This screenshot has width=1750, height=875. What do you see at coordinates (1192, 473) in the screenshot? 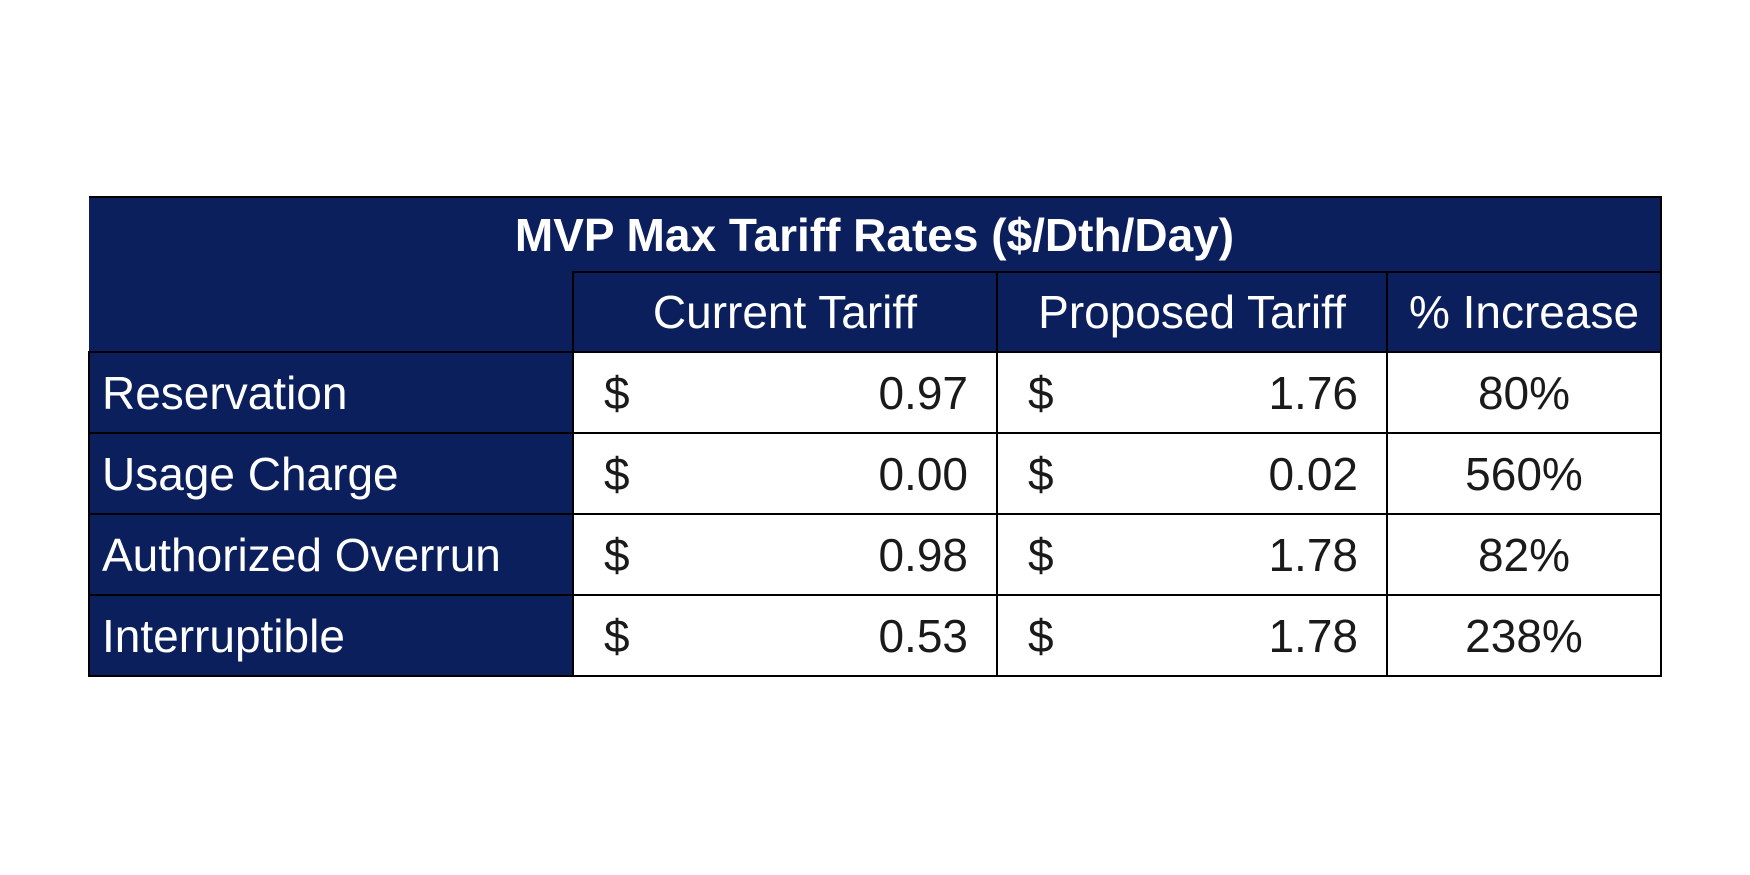
I see `proposed-cell: $0.02` at bounding box center [1192, 473].